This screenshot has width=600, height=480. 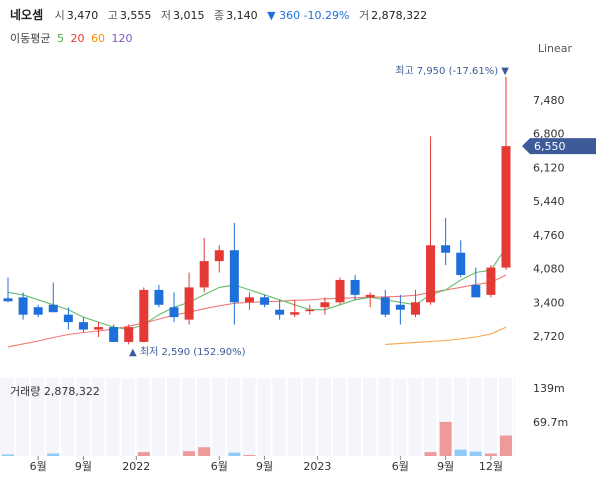 What do you see at coordinates (242, 15) in the screenshot?
I see `close-value: 3,140` at bounding box center [242, 15].